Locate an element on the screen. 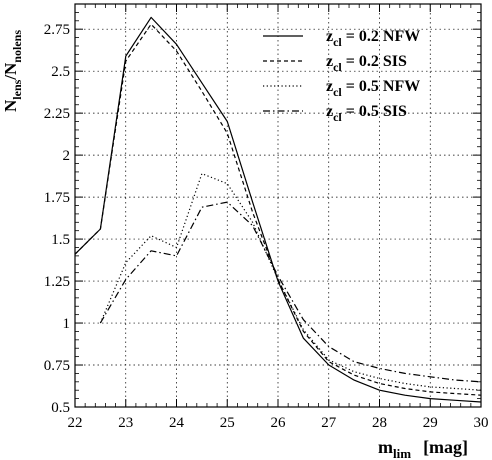 The width and height of the screenshot is (492, 460). x-tick-label: 28 is located at coordinates (379, 423).